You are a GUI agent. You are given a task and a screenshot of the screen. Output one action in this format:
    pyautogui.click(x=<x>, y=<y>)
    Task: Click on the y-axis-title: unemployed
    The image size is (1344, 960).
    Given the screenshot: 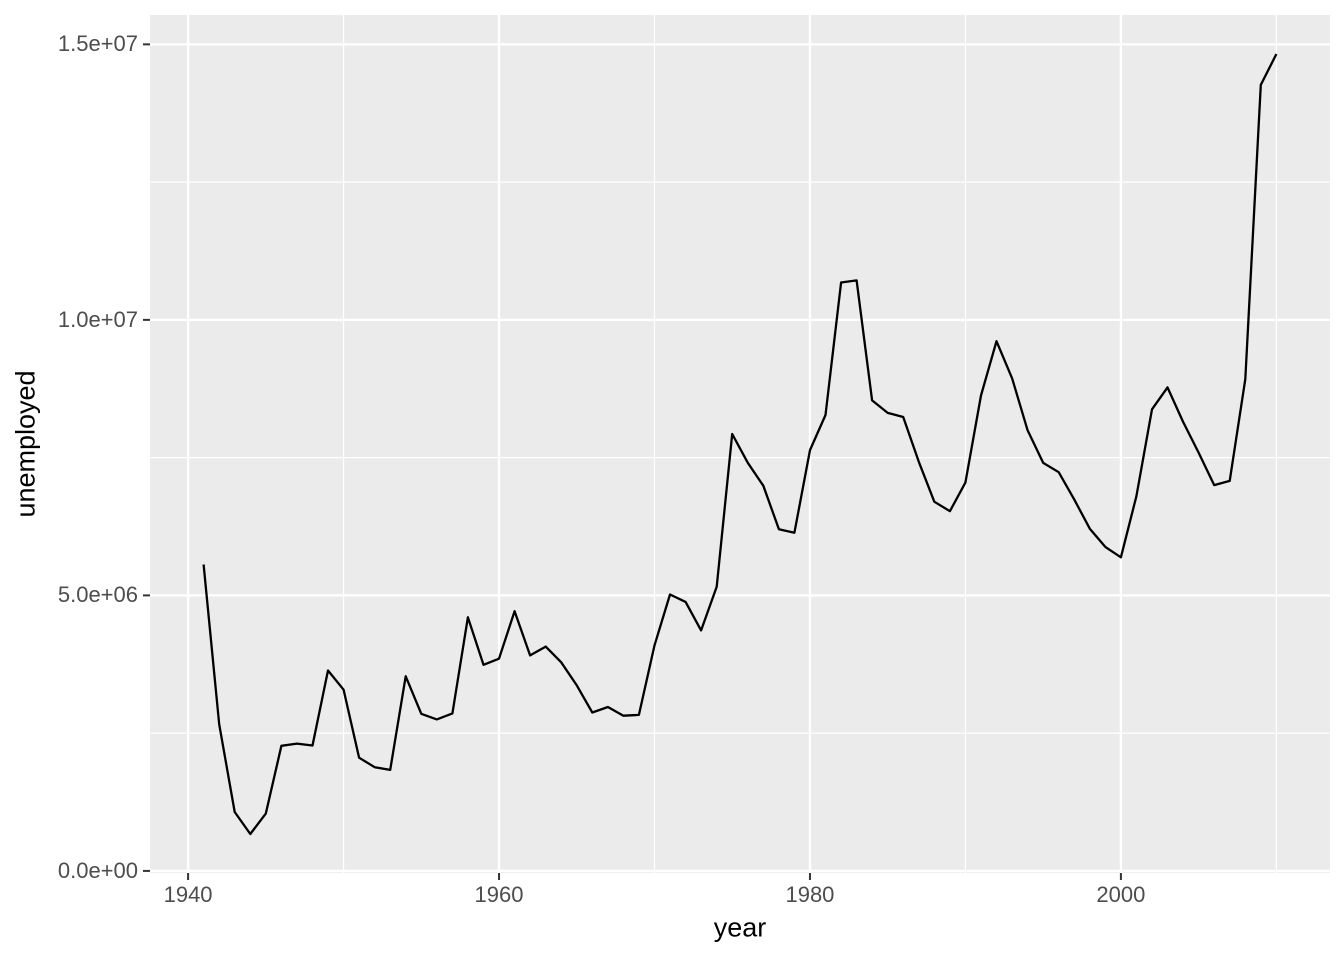 What is the action you would take?
    pyautogui.click(x=25, y=444)
    